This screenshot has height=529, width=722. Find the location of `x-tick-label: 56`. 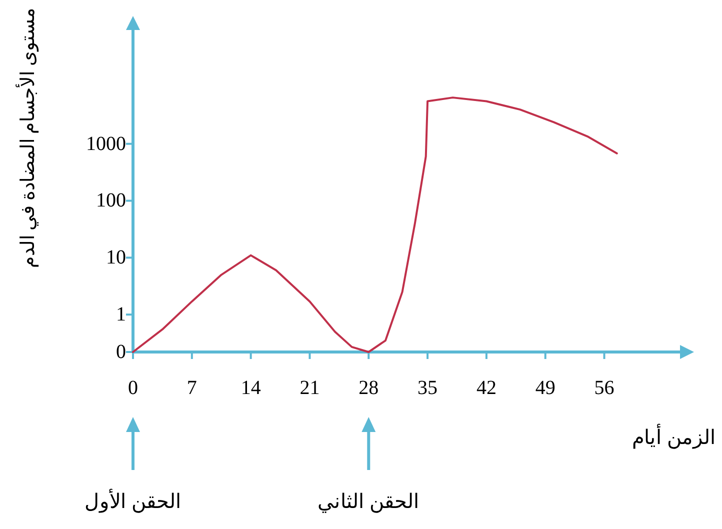

x-tick-label: 56 is located at coordinates (604, 388).